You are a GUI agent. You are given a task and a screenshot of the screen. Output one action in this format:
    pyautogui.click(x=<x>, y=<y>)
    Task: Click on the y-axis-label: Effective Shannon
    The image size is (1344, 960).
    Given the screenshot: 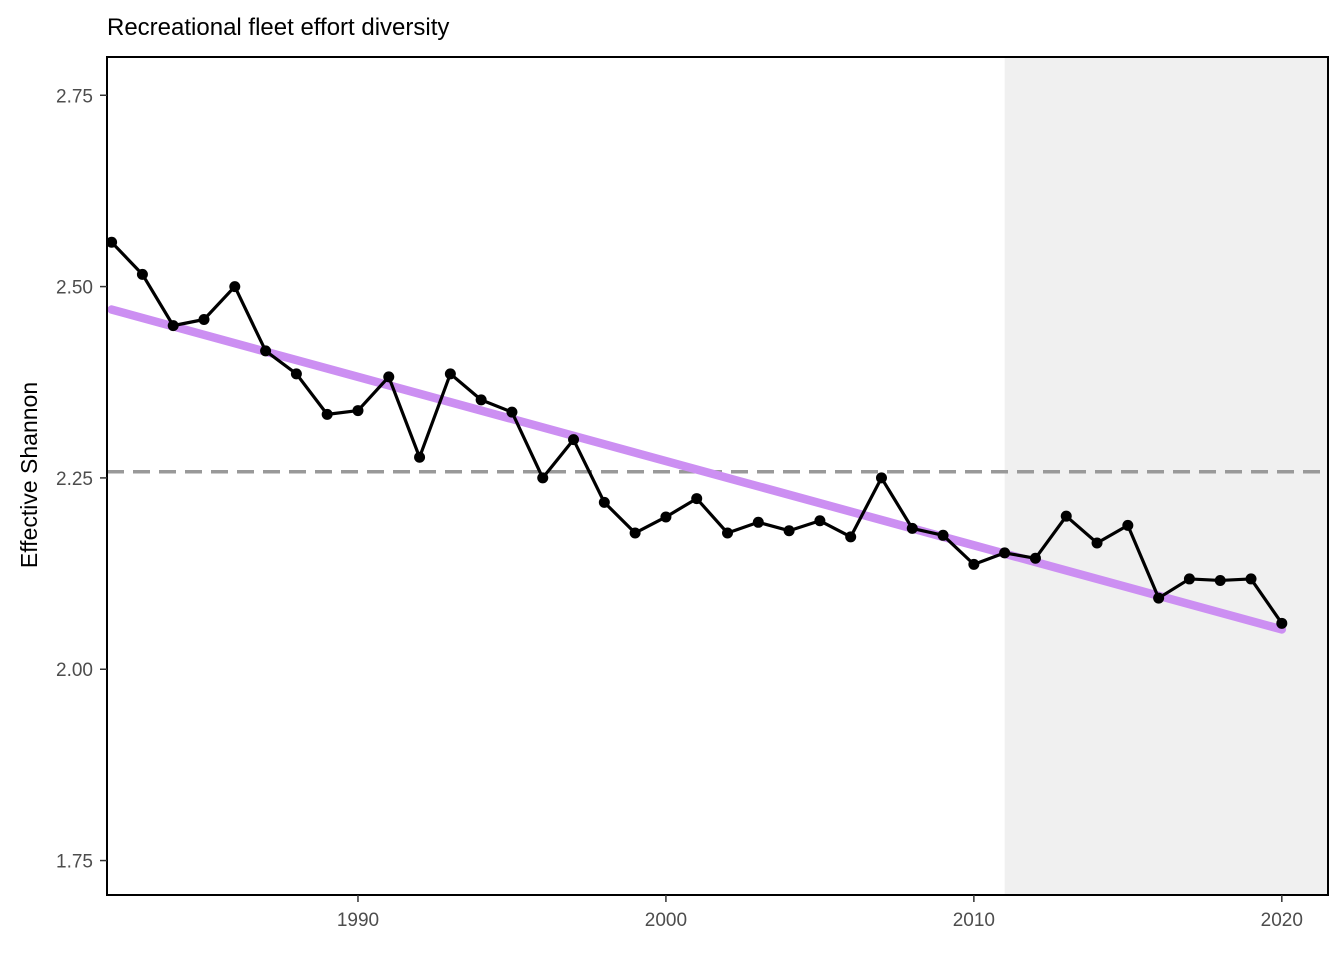 What is the action you would take?
    pyautogui.click(x=29, y=475)
    